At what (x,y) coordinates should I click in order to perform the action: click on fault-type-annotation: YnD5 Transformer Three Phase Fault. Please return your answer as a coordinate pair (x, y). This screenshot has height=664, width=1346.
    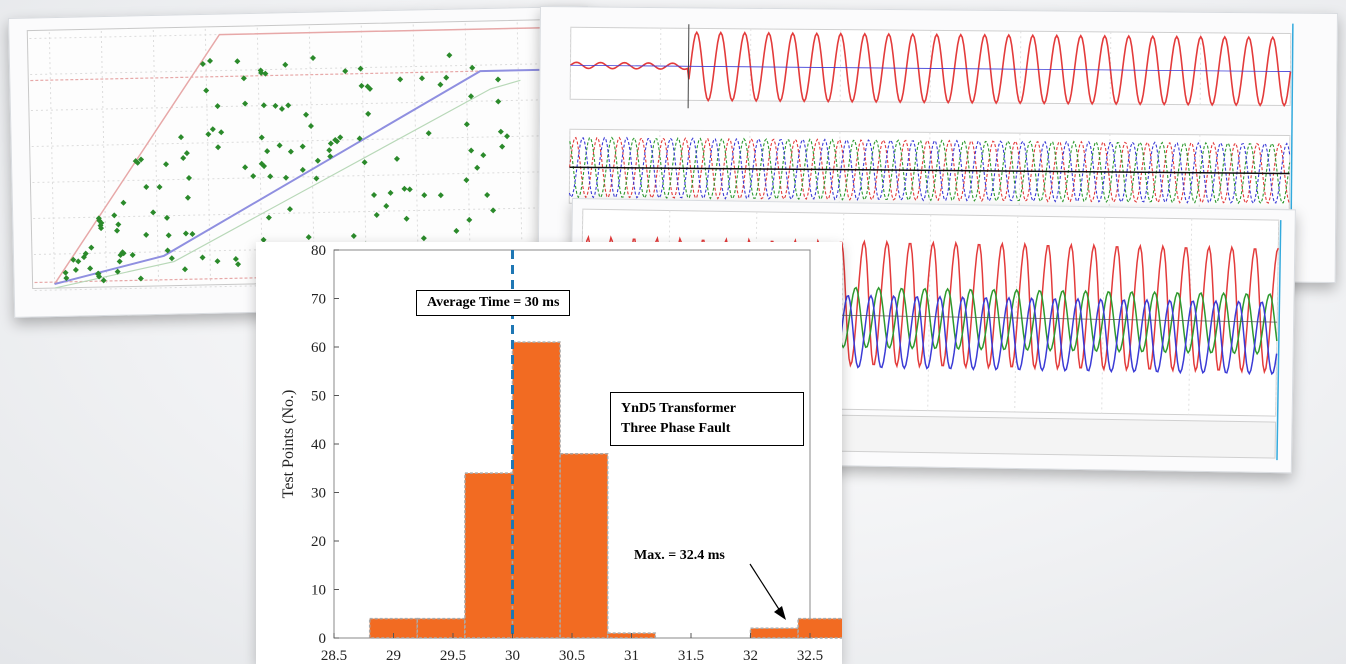
    Looking at the image, I should click on (707, 419).